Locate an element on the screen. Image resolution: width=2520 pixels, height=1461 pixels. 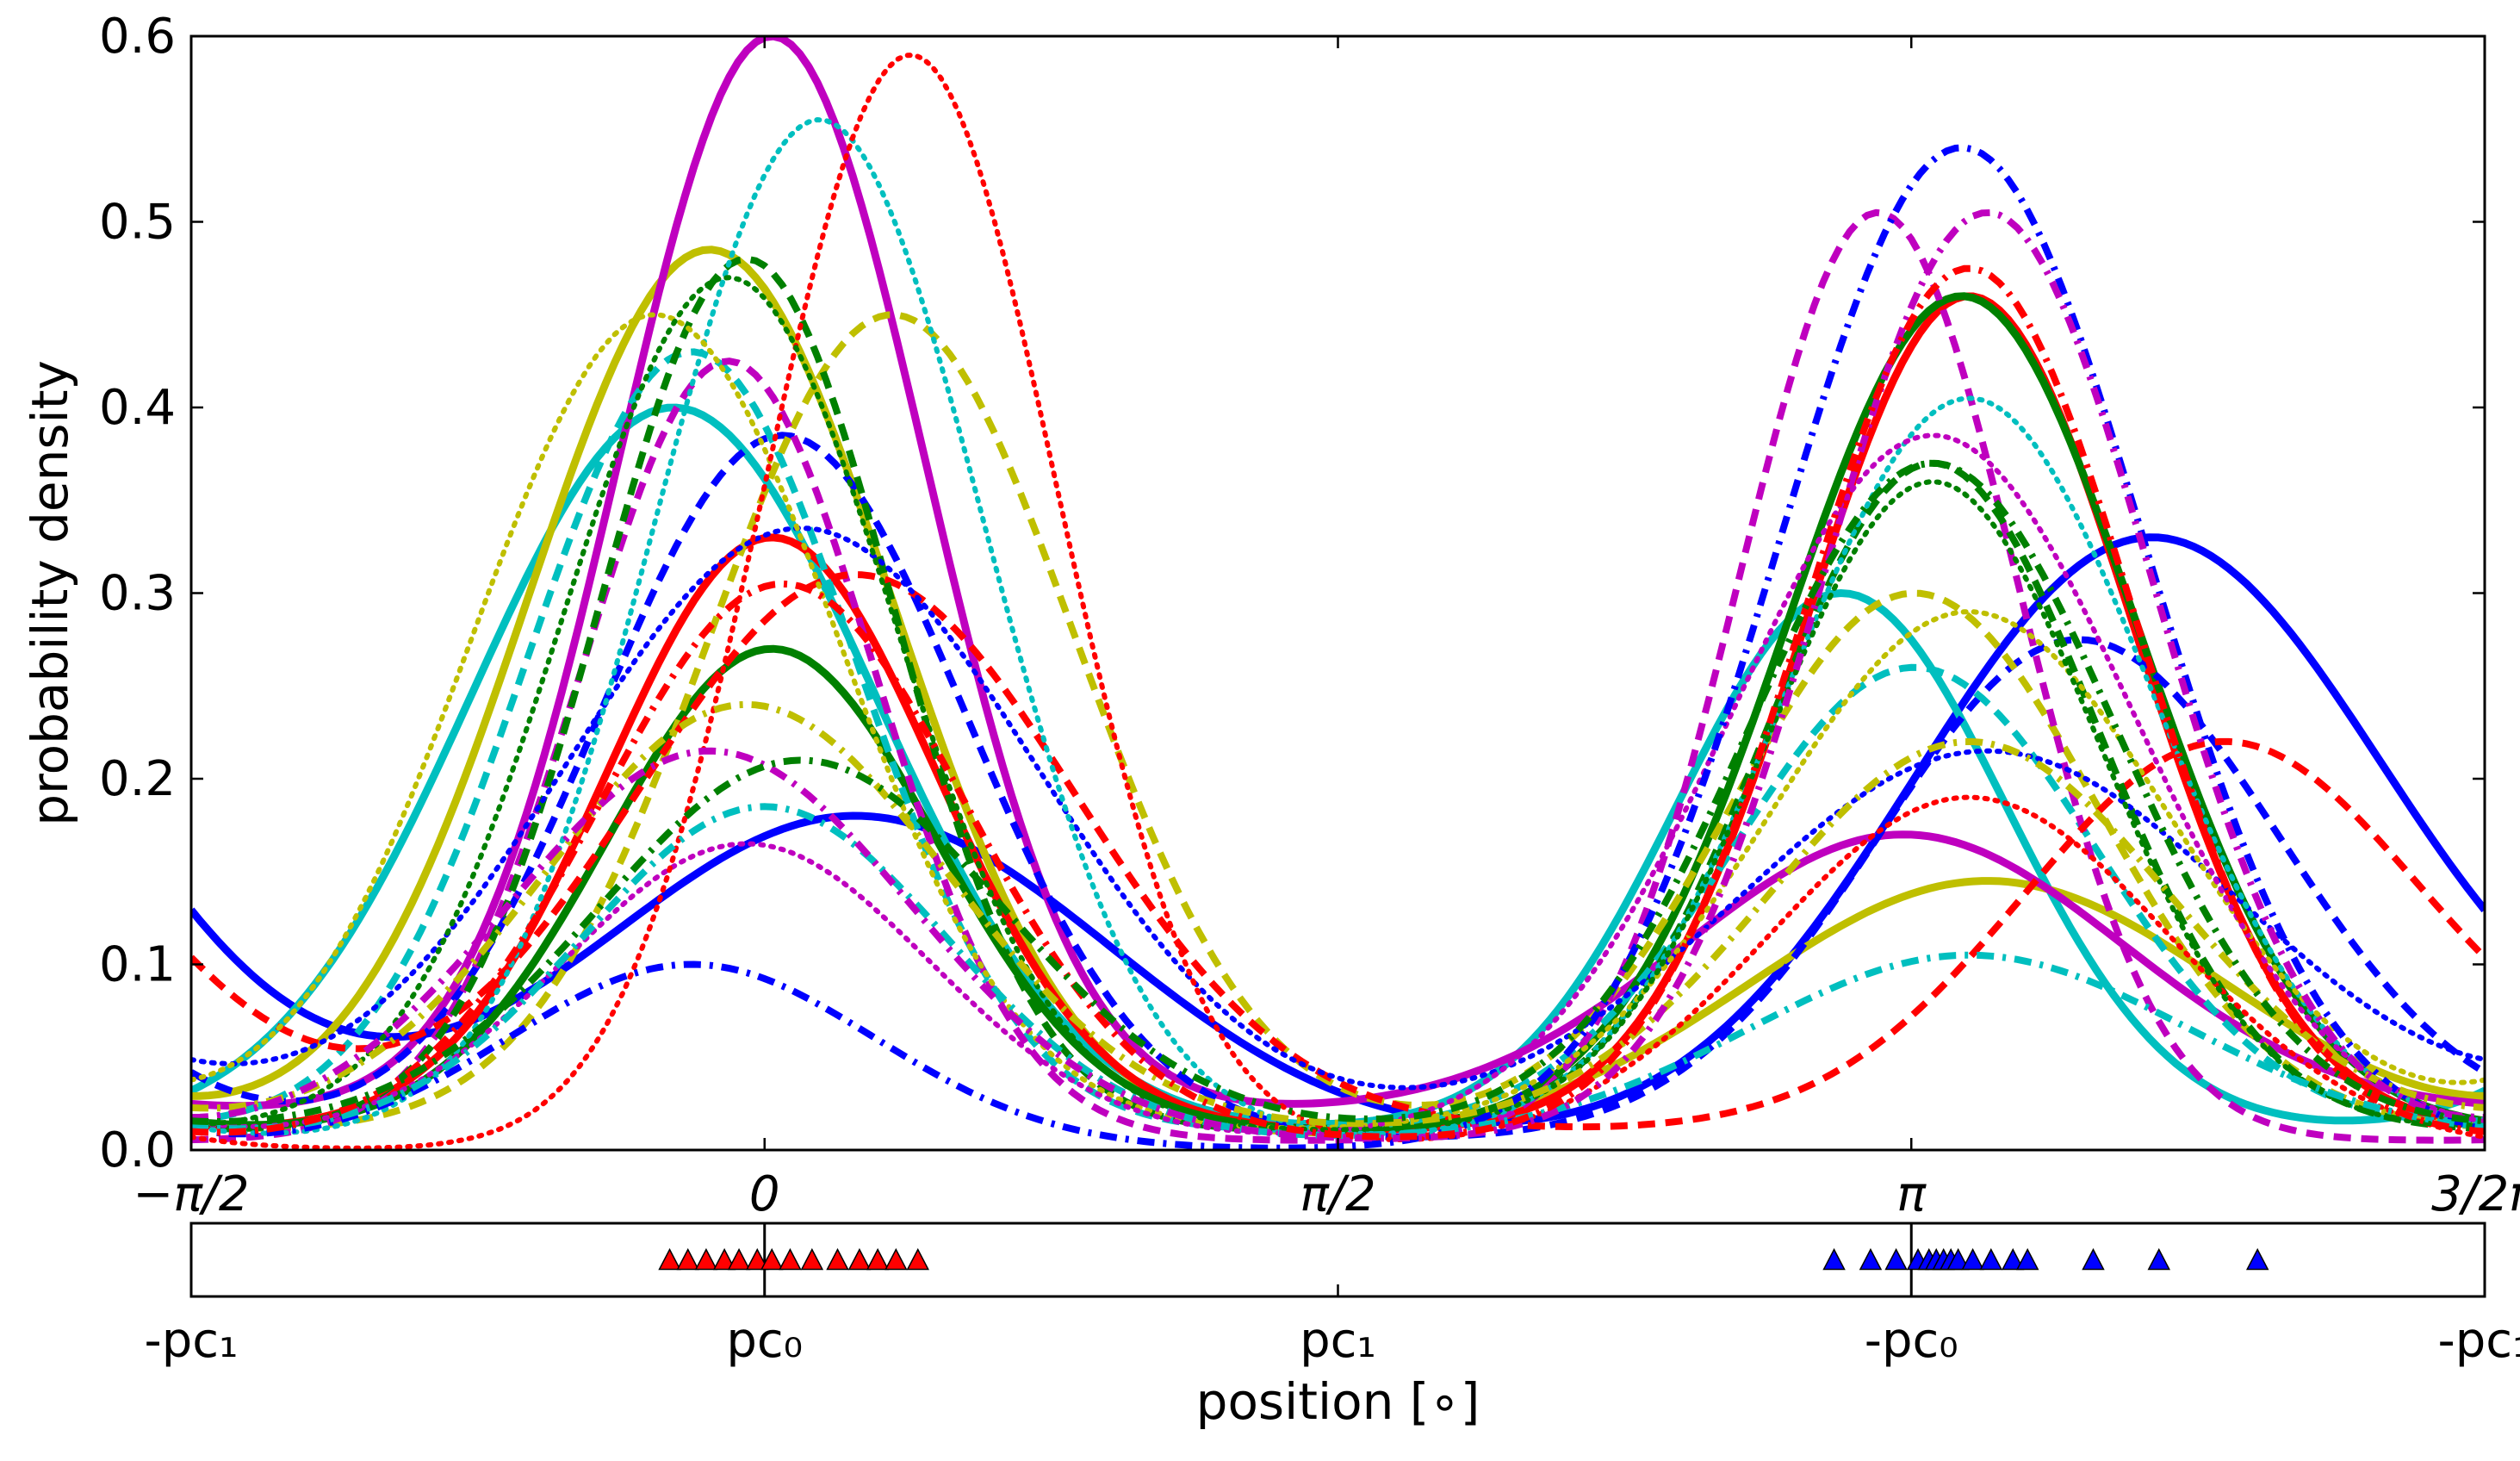
strip-x-tick-label: pc₀ is located at coordinates (765, 1341).